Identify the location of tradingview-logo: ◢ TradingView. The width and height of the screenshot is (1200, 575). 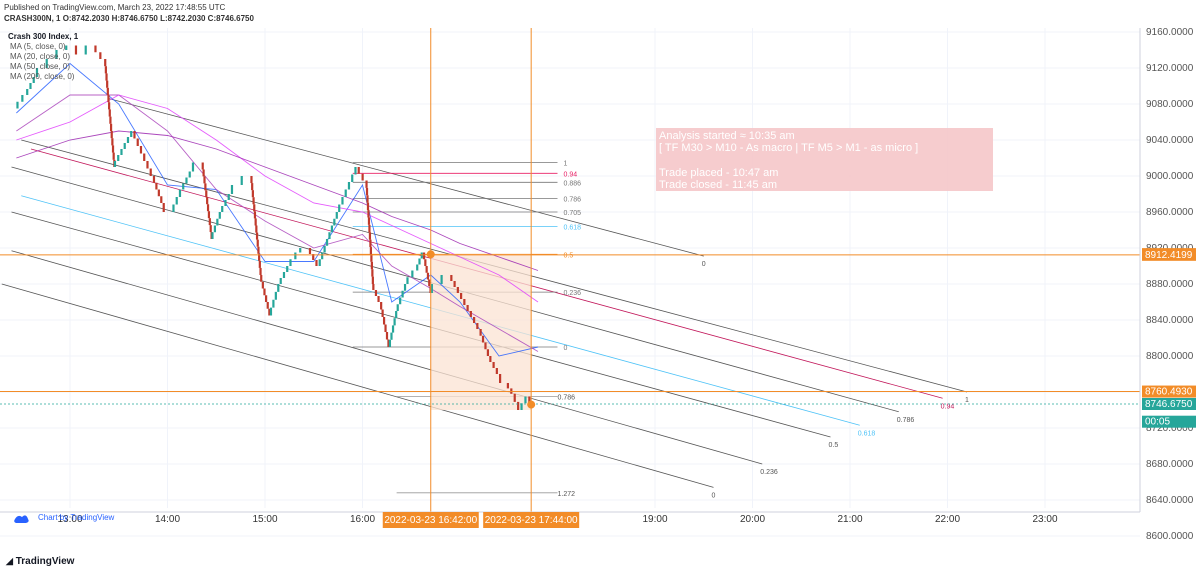
(40, 561).